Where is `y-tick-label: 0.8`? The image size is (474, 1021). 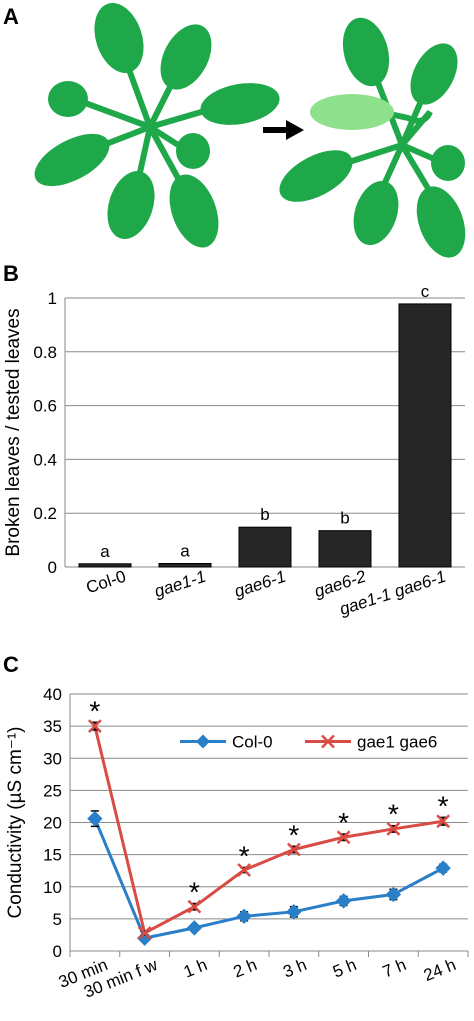 y-tick-label: 0.8 is located at coordinates (45, 352).